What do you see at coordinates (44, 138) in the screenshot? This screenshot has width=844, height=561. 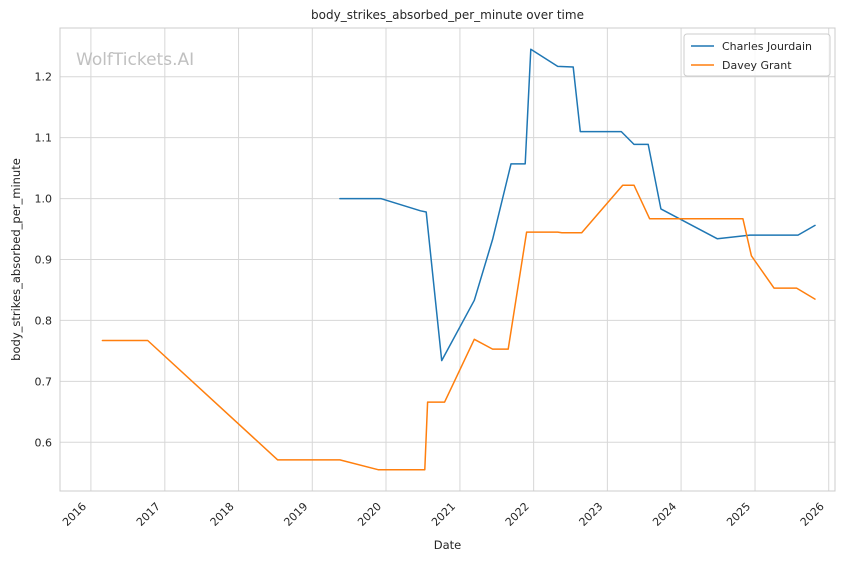 I see `y-tick-label: 1.1` at bounding box center [44, 138].